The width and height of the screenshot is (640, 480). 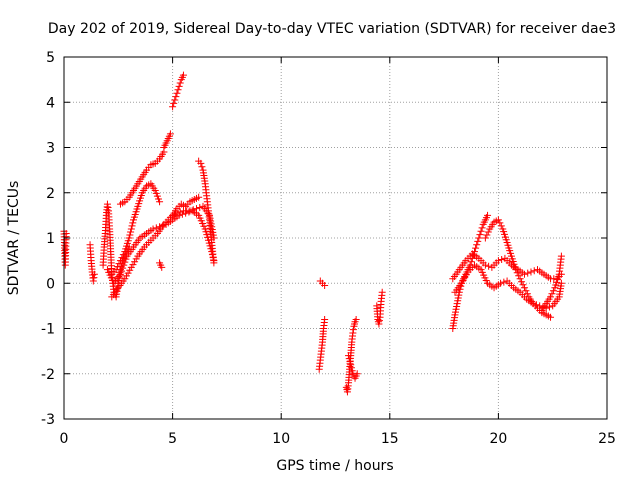 I want to click on x-axis-label: GPS time / hours, so click(x=334, y=466).